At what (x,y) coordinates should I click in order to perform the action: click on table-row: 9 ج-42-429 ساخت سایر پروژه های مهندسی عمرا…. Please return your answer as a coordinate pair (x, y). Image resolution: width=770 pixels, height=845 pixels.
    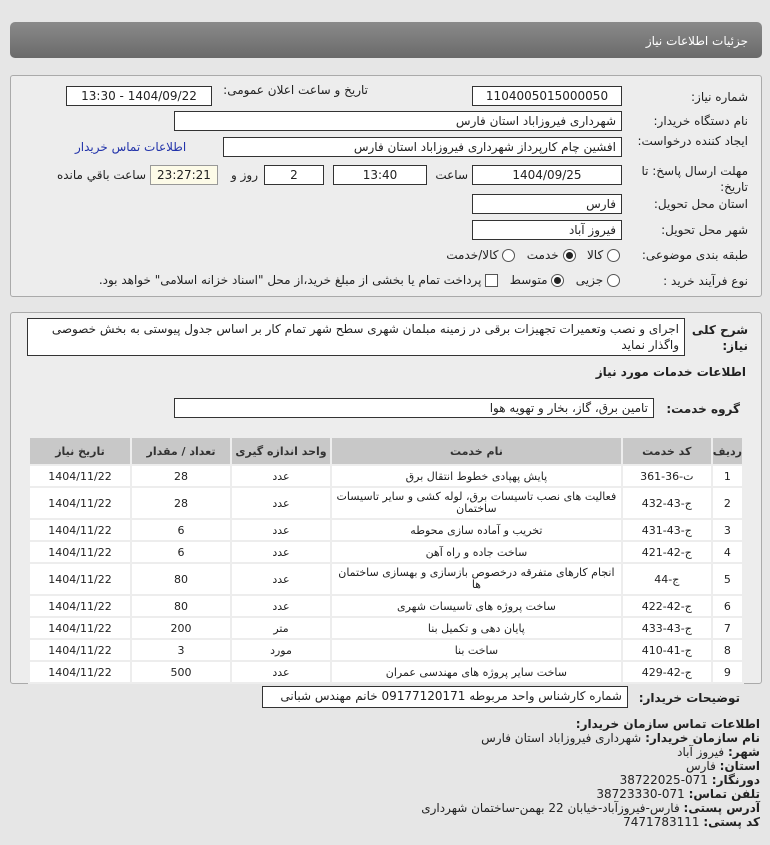
    Looking at the image, I should click on (386, 672).